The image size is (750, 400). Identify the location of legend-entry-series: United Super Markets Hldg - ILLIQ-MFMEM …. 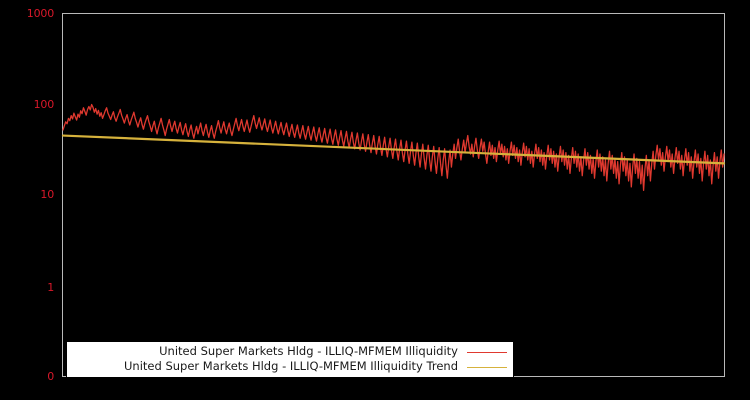
(290, 351).